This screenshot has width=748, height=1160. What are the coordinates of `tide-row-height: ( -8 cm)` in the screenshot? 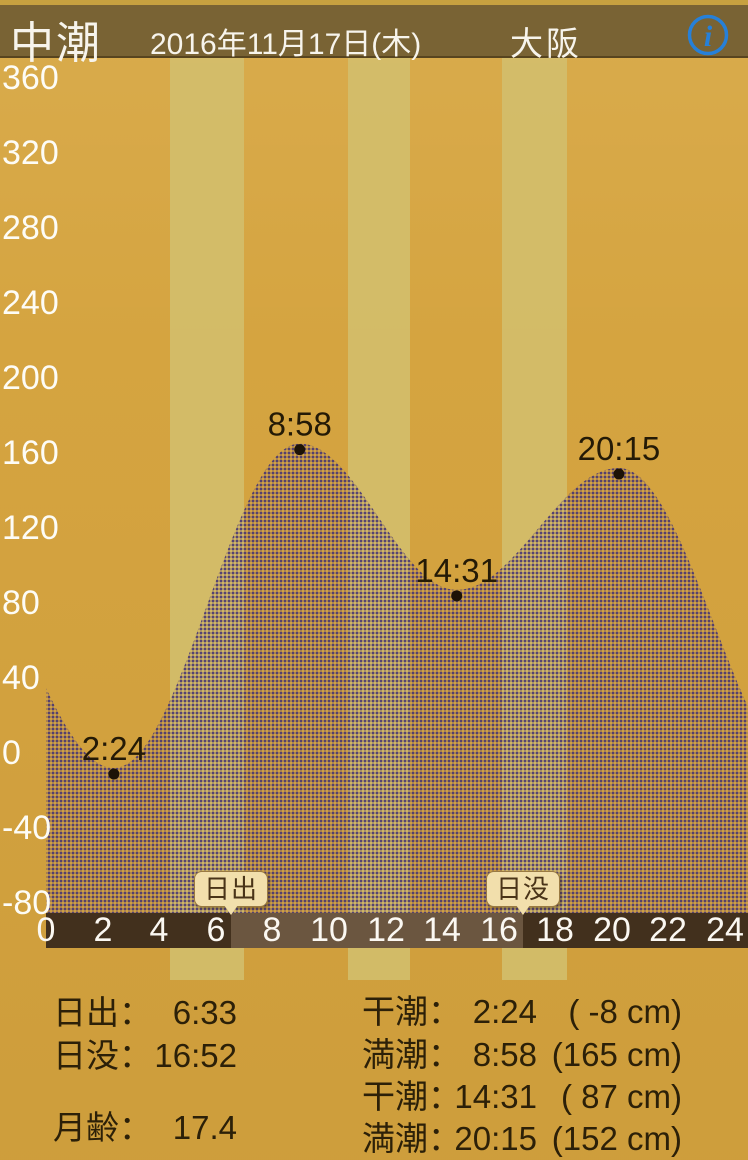 It's located at (625, 1011).